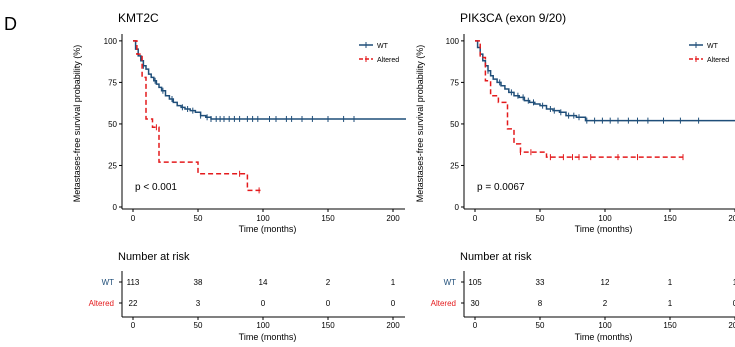 The image size is (735, 347). What do you see at coordinates (198, 303) in the screenshot?
I see `risk-value: 3` at bounding box center [198, 303].